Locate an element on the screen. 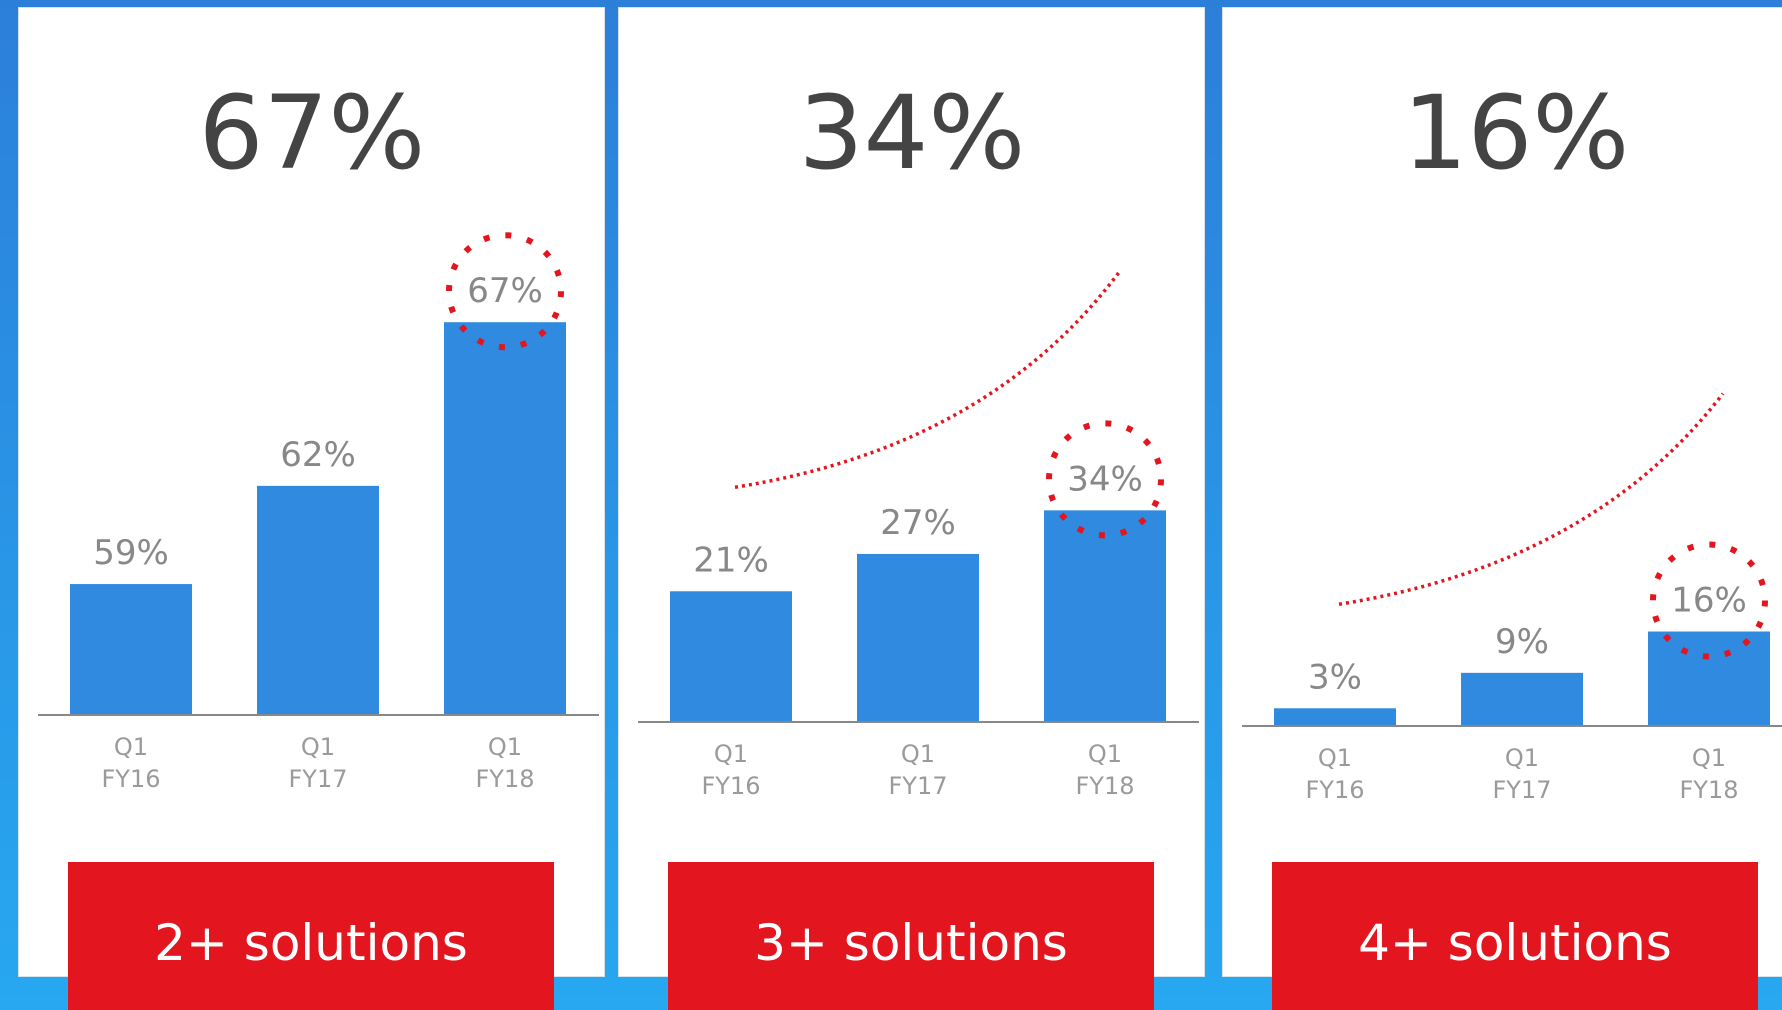 The height and width of the screenshot is (1010, 1782). value-label: 34% is located at coordinates (1105, 479).